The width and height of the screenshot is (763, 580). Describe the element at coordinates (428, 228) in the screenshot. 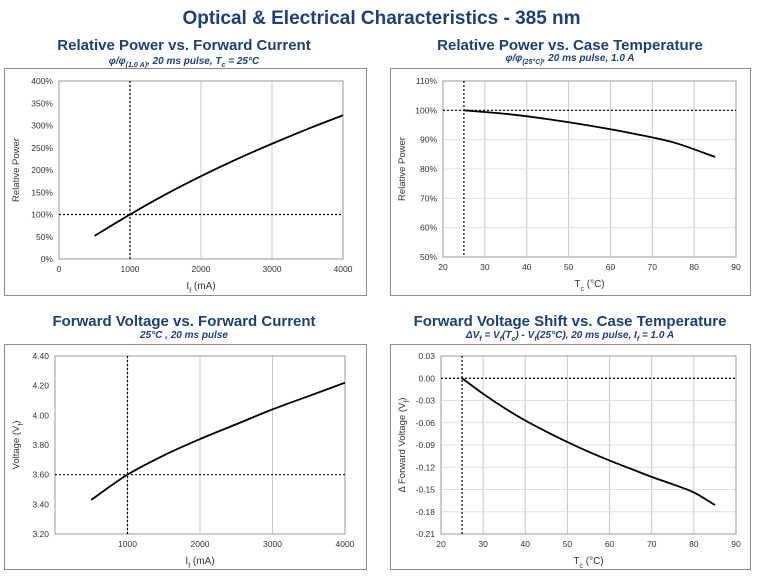

I see `y-tick-label: 60%` at that location.